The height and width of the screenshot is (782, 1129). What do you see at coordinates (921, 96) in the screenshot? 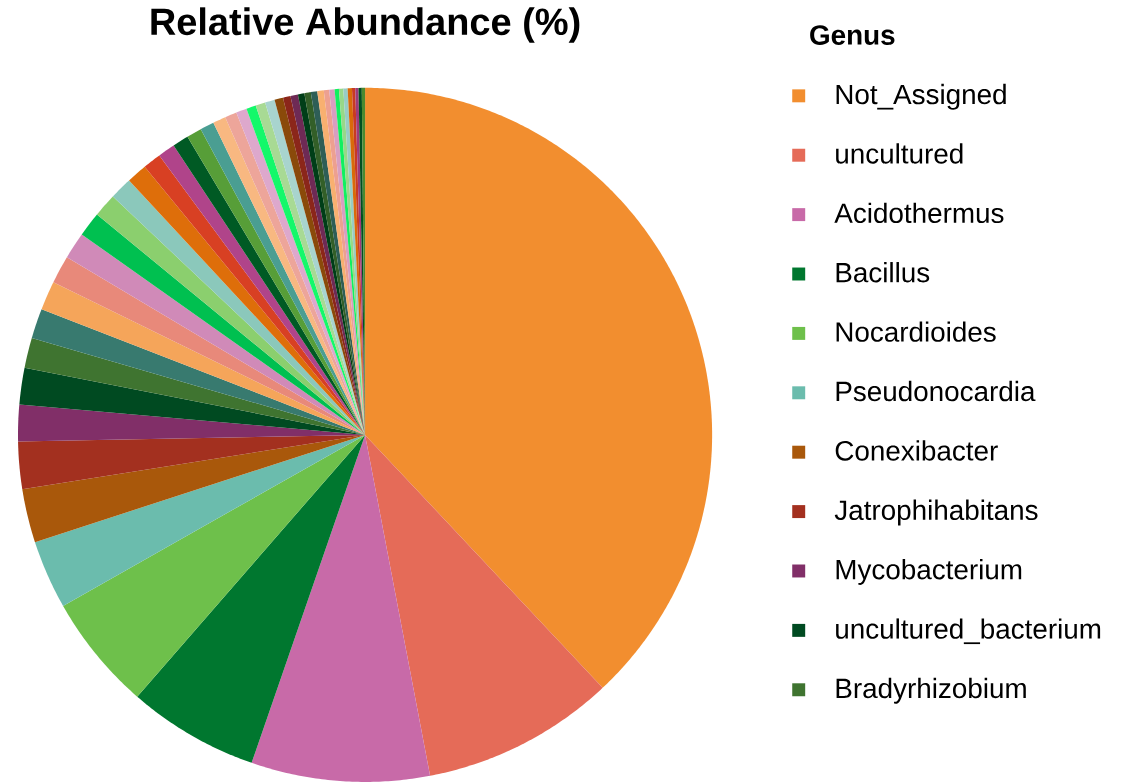
I see `legend-label: Not_Assigned` at bounding box center [921, 96].